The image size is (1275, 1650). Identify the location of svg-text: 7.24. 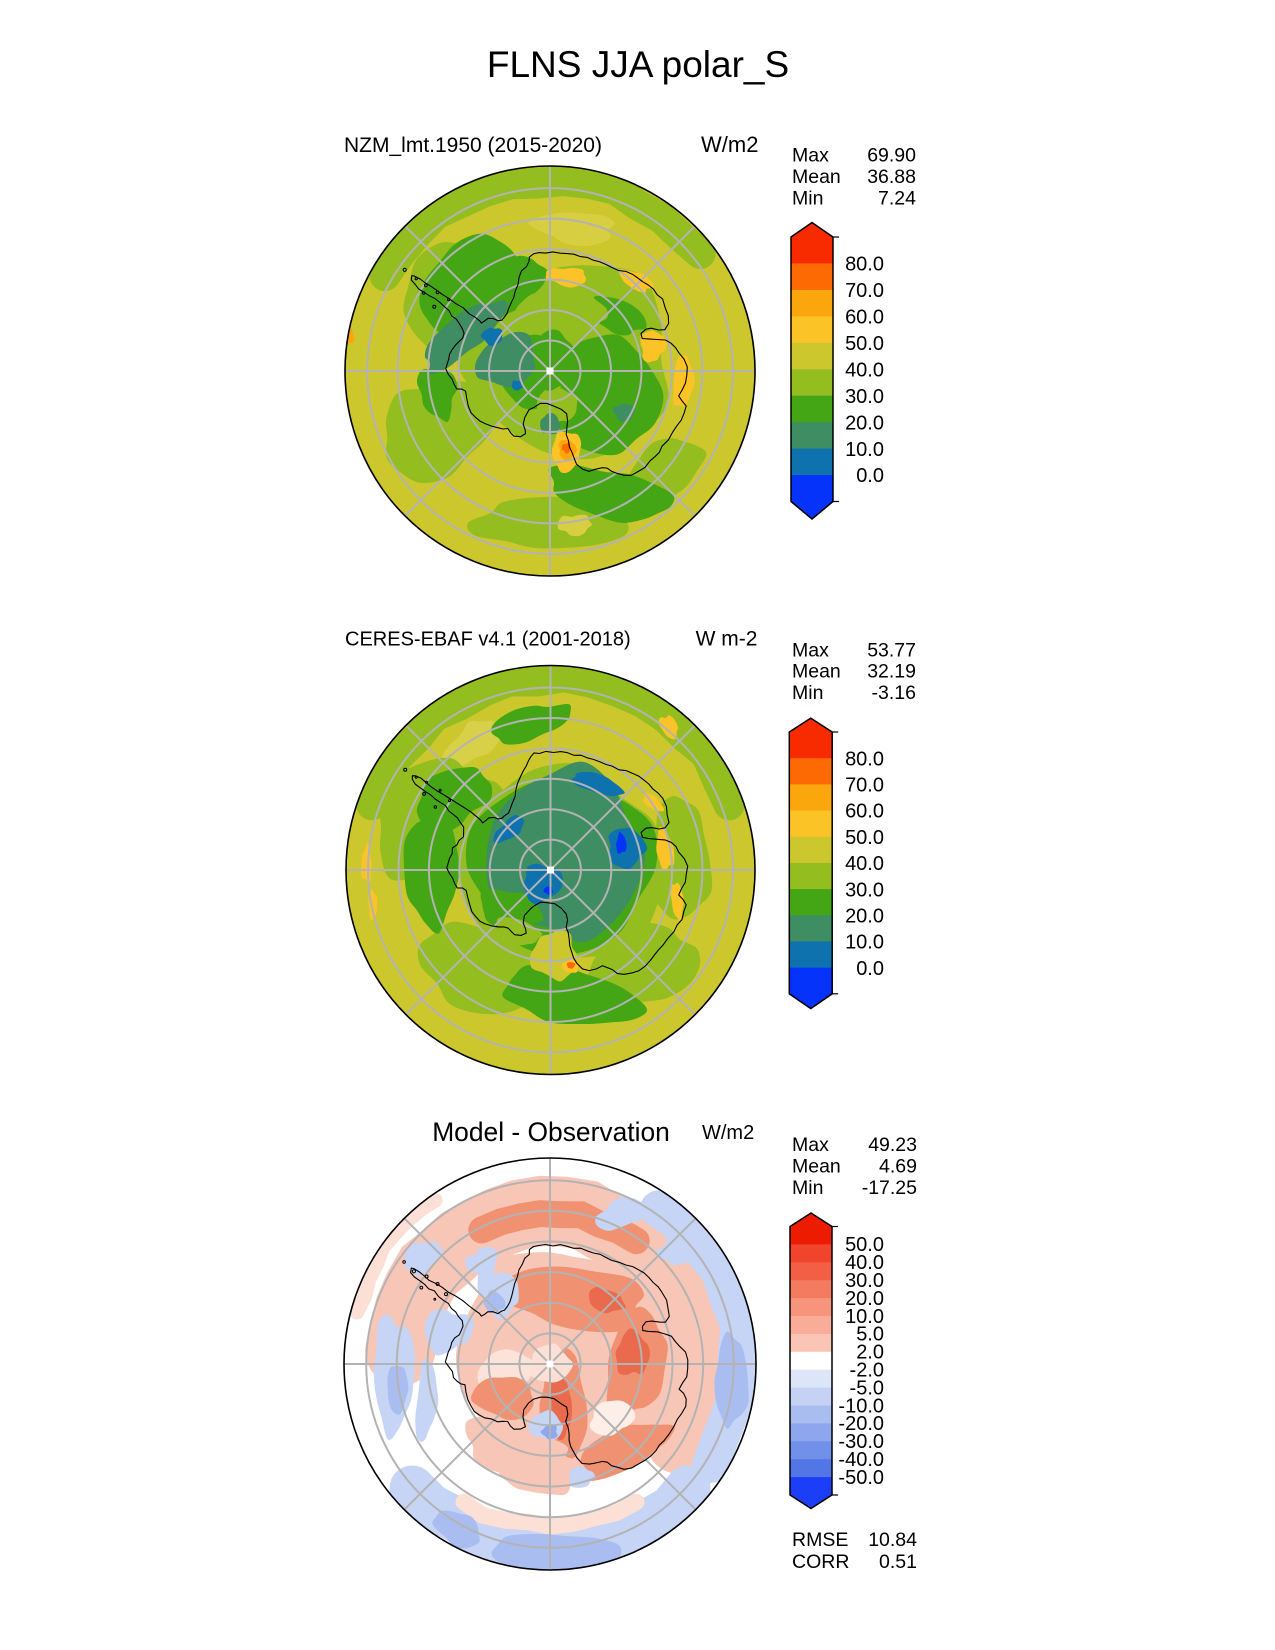
(897, 199).